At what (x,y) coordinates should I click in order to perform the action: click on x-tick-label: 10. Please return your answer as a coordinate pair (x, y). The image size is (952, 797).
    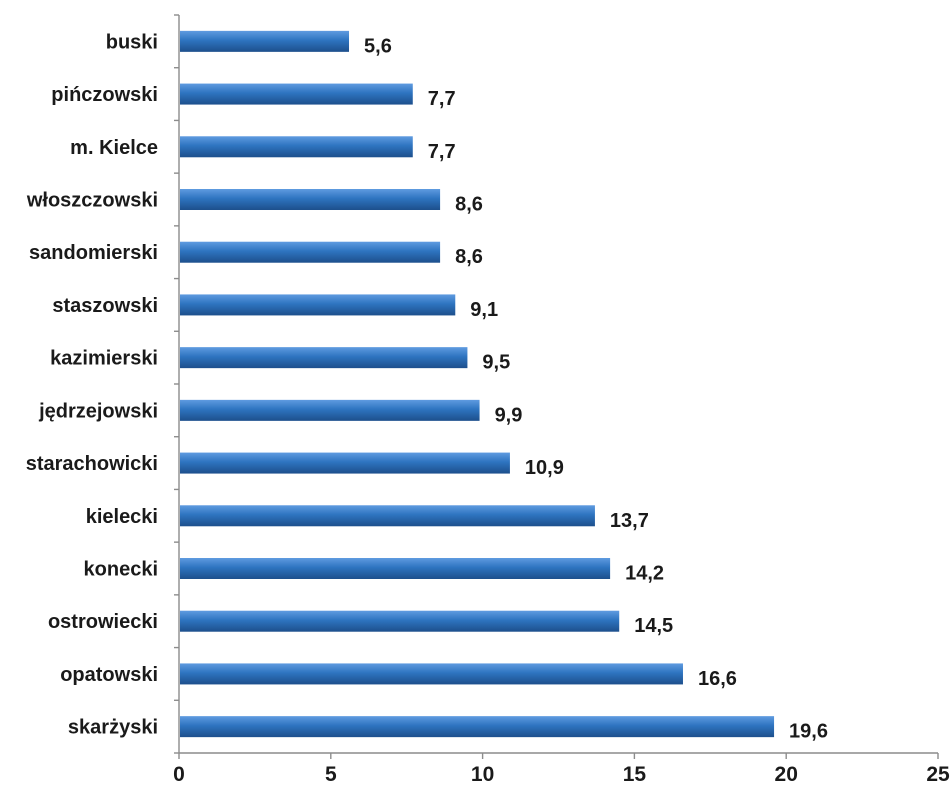
    Looking at the image, I should click on (482, 774).